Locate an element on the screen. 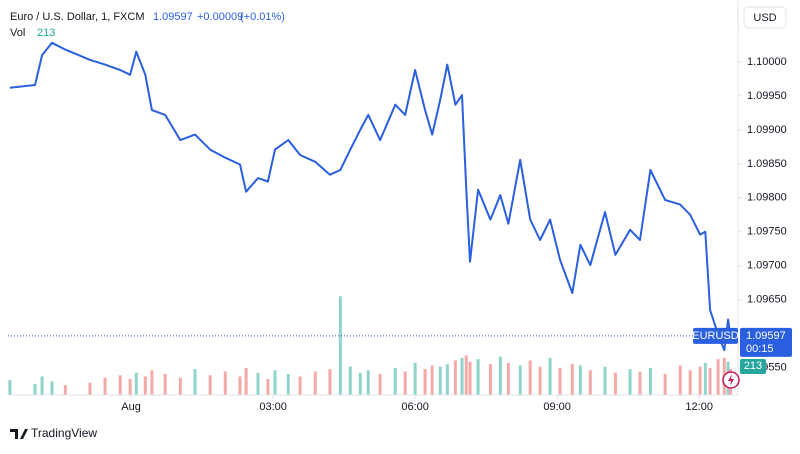 The width and height of the screenshot is (800, 454). x-tick-label: 03:00 is located at coordinates (273, 407).